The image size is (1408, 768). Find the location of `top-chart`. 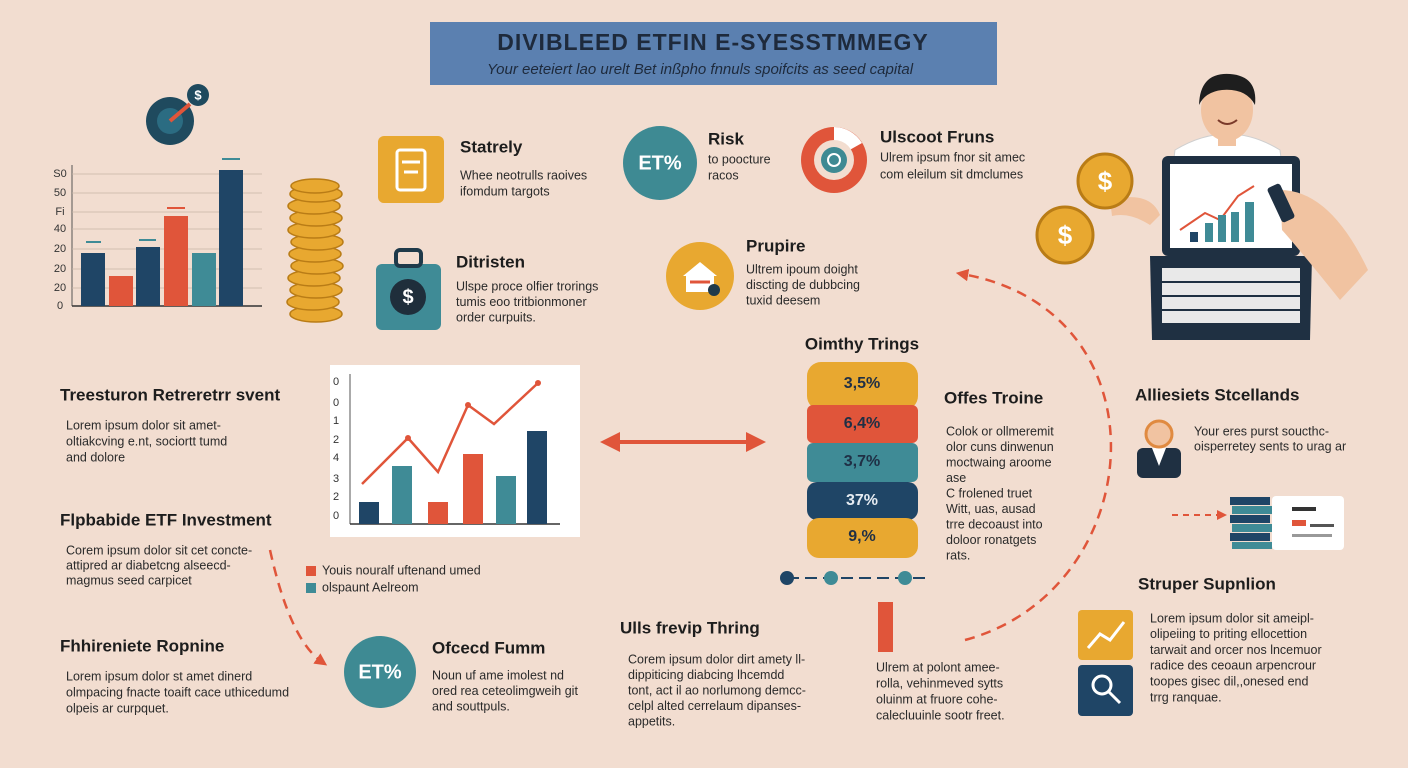

top-chart is located at coordinates (166, 232).